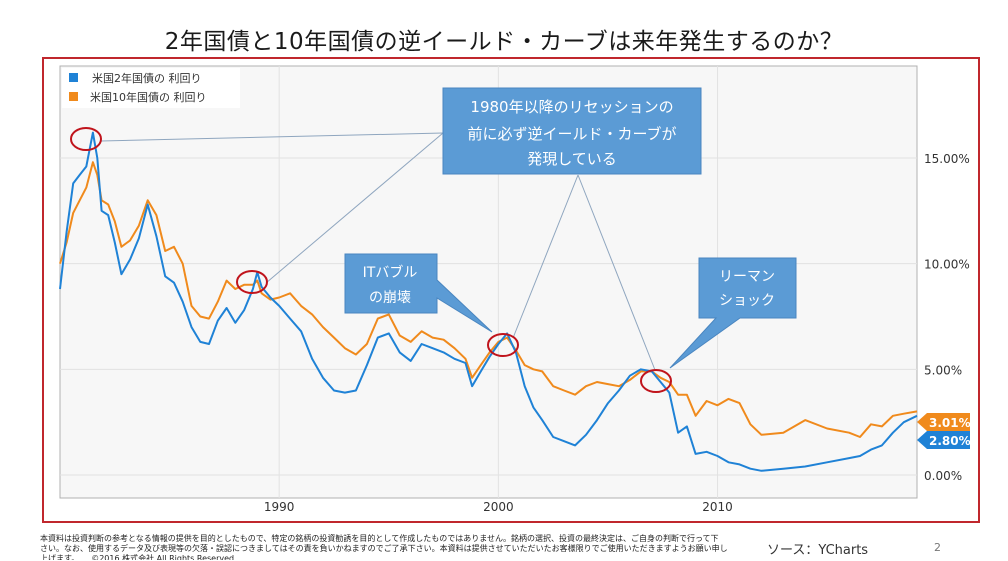  I want to click on x-tick-label: 2000, so click(498, 507).